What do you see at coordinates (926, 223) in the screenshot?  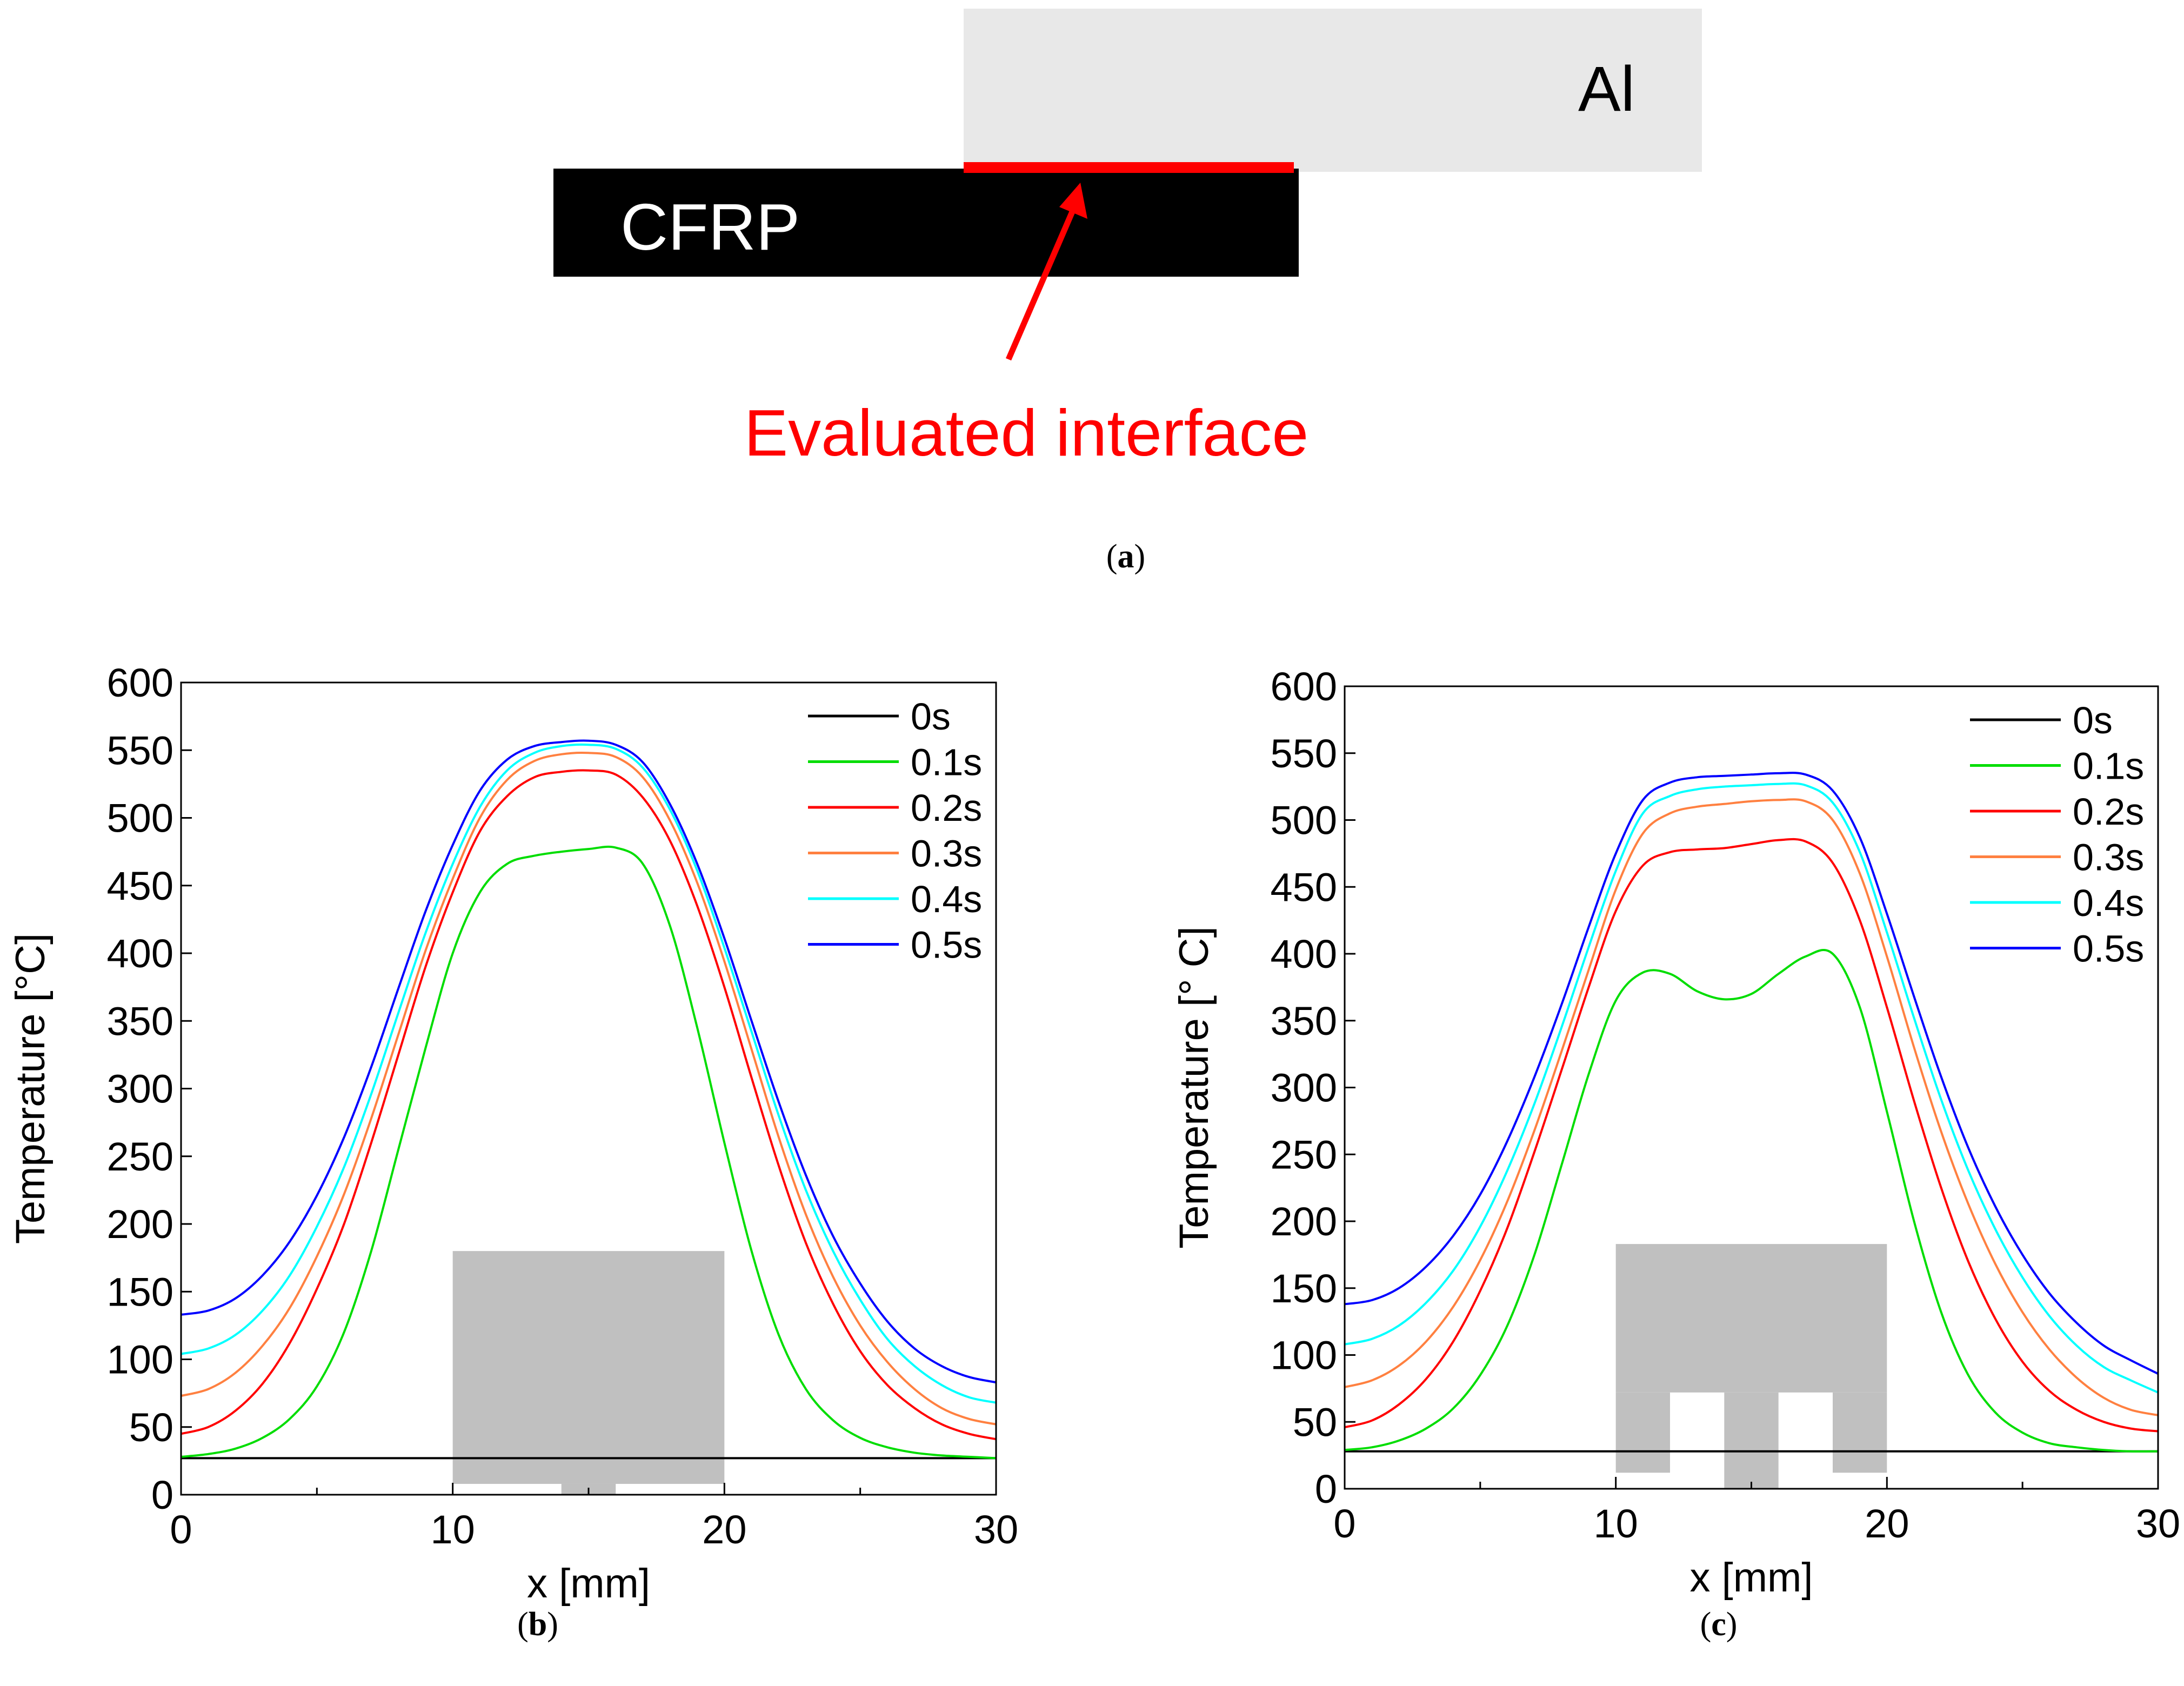 I see `cfrp-plate` at bounding box center [926, 223].